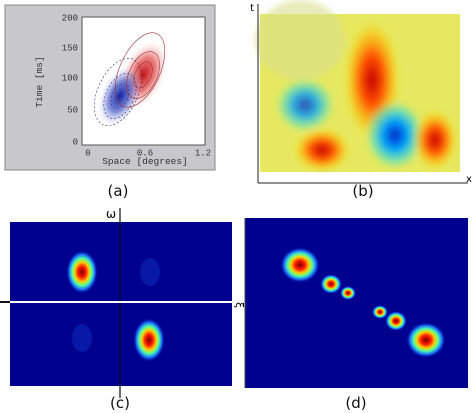  I want to click on panel-label: (b), so click(362, 191).